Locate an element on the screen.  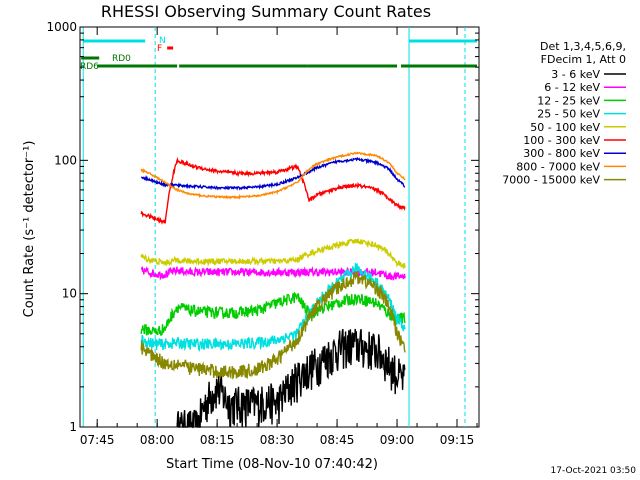
x-tick-label-4: 08:45 is located at coordinates (337, 440).